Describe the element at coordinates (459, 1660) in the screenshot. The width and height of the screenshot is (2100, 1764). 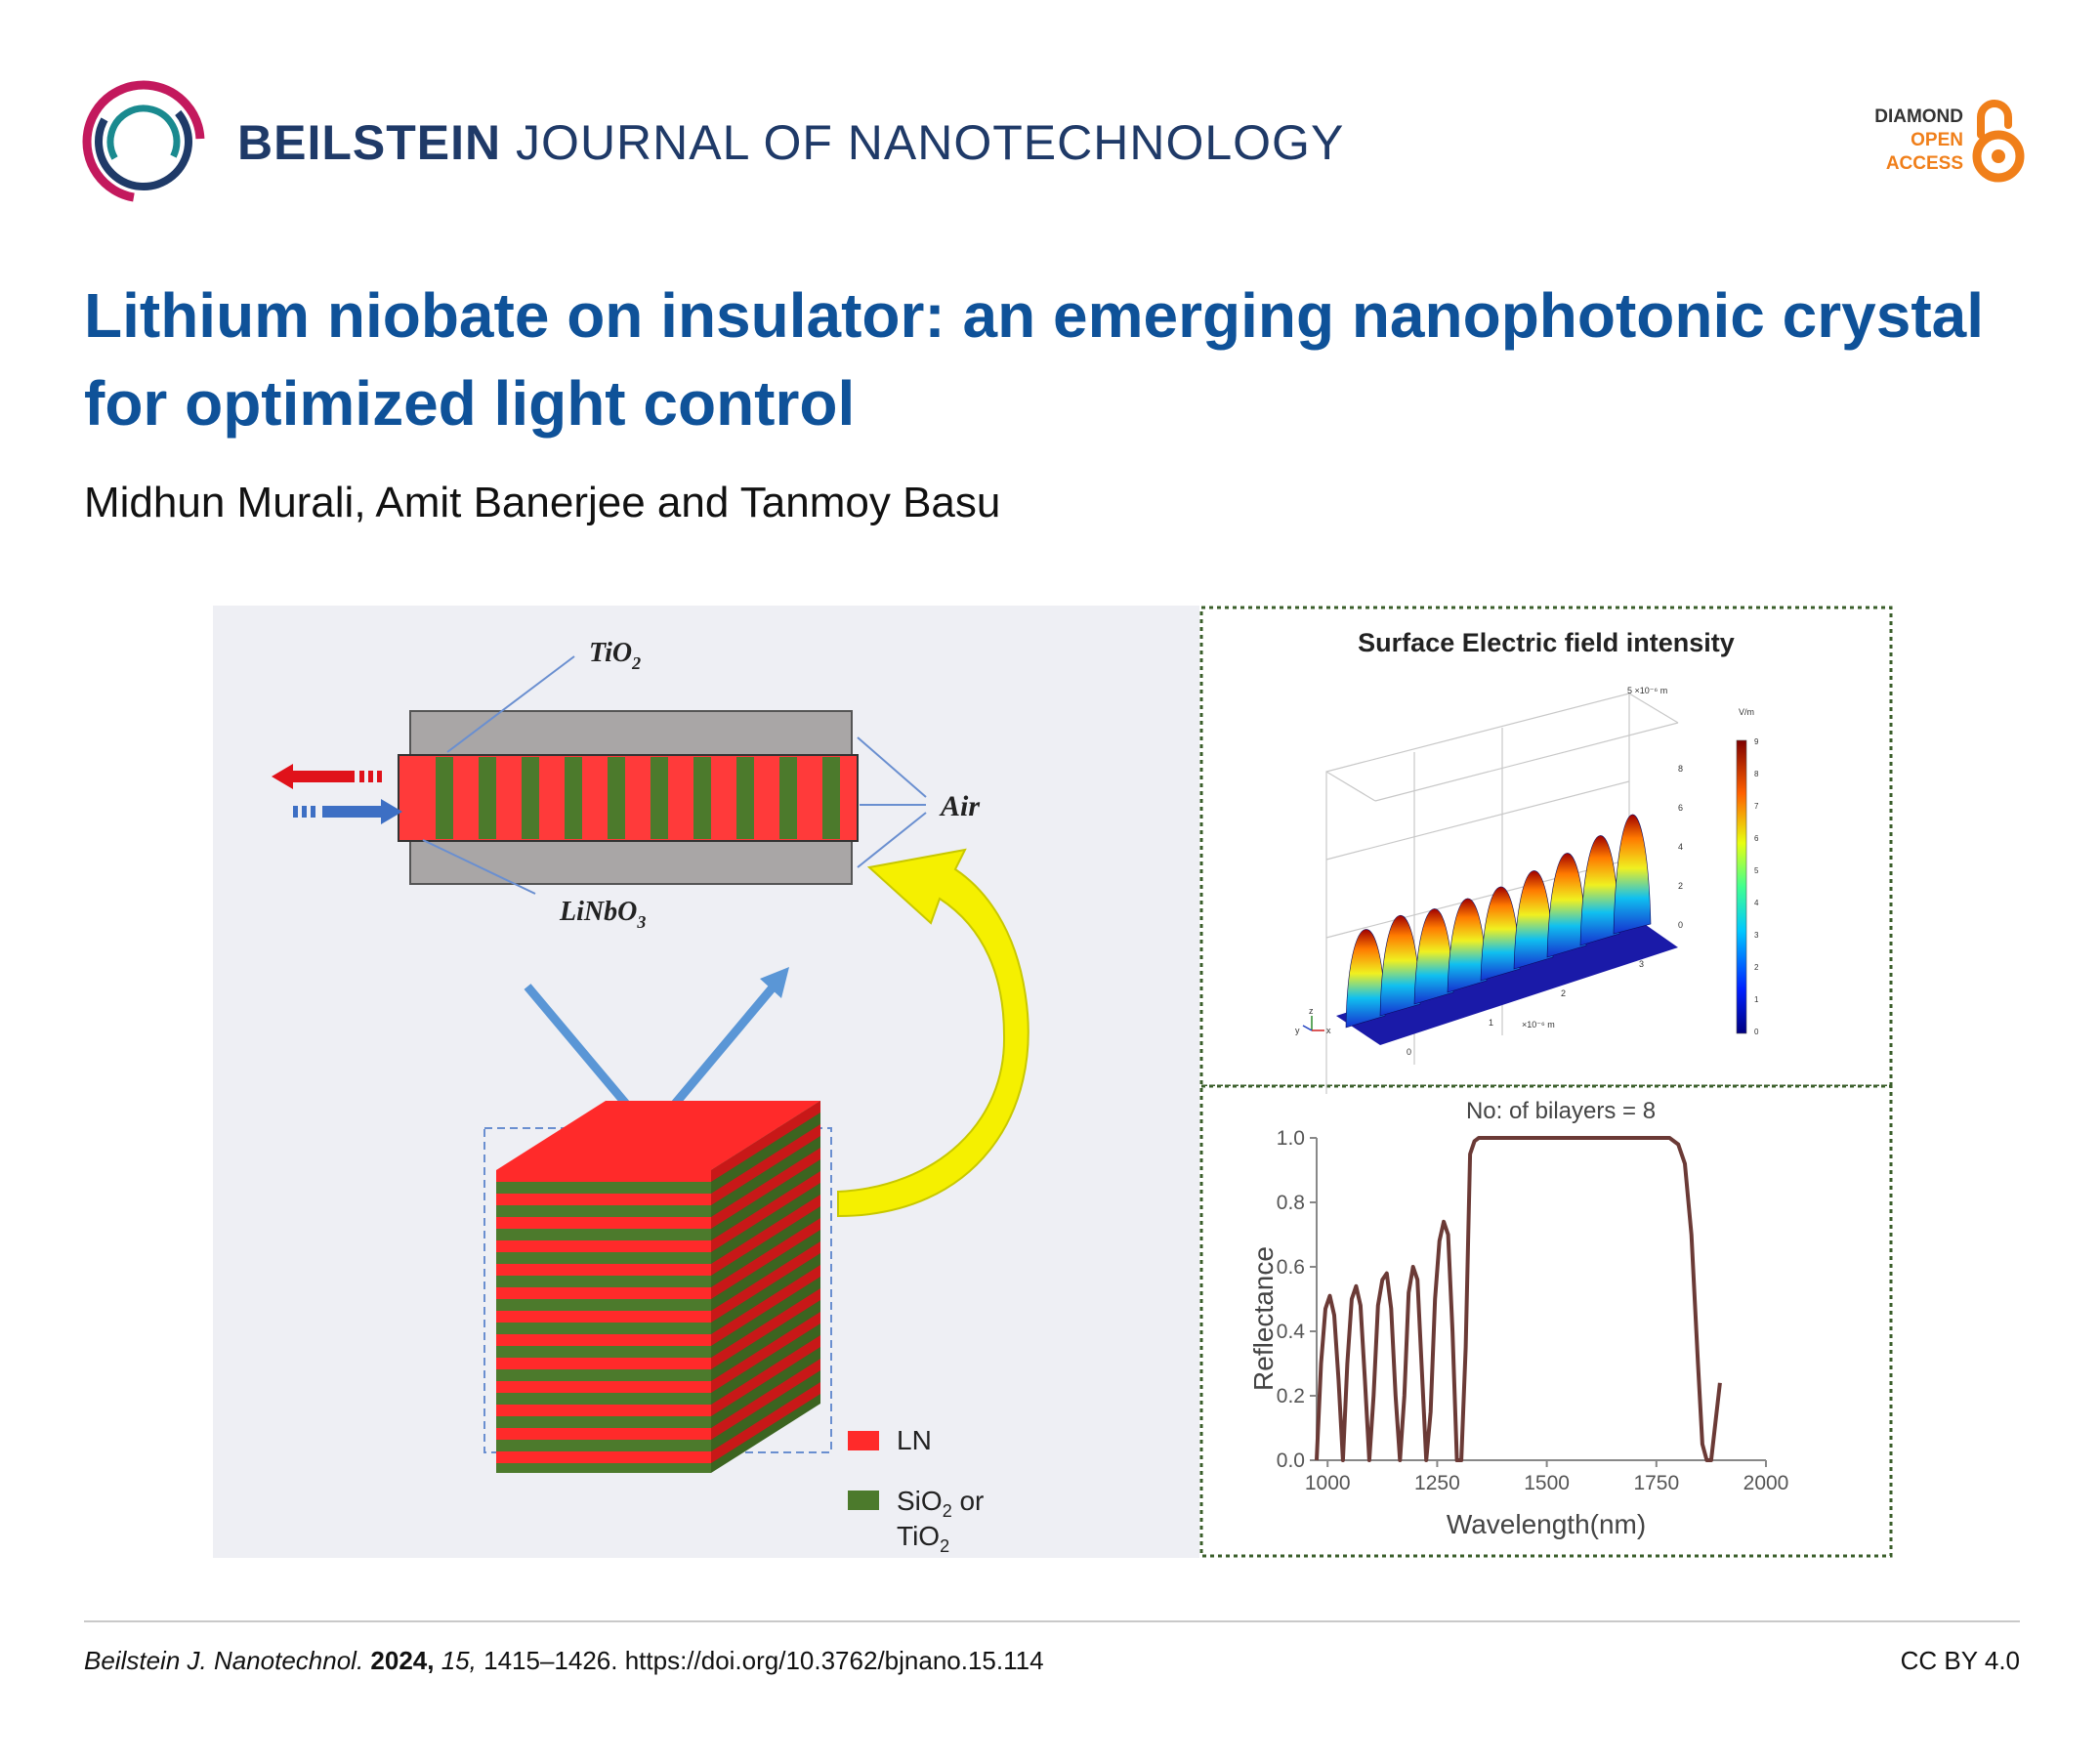
I see `citation-volume: 15,` at that location.